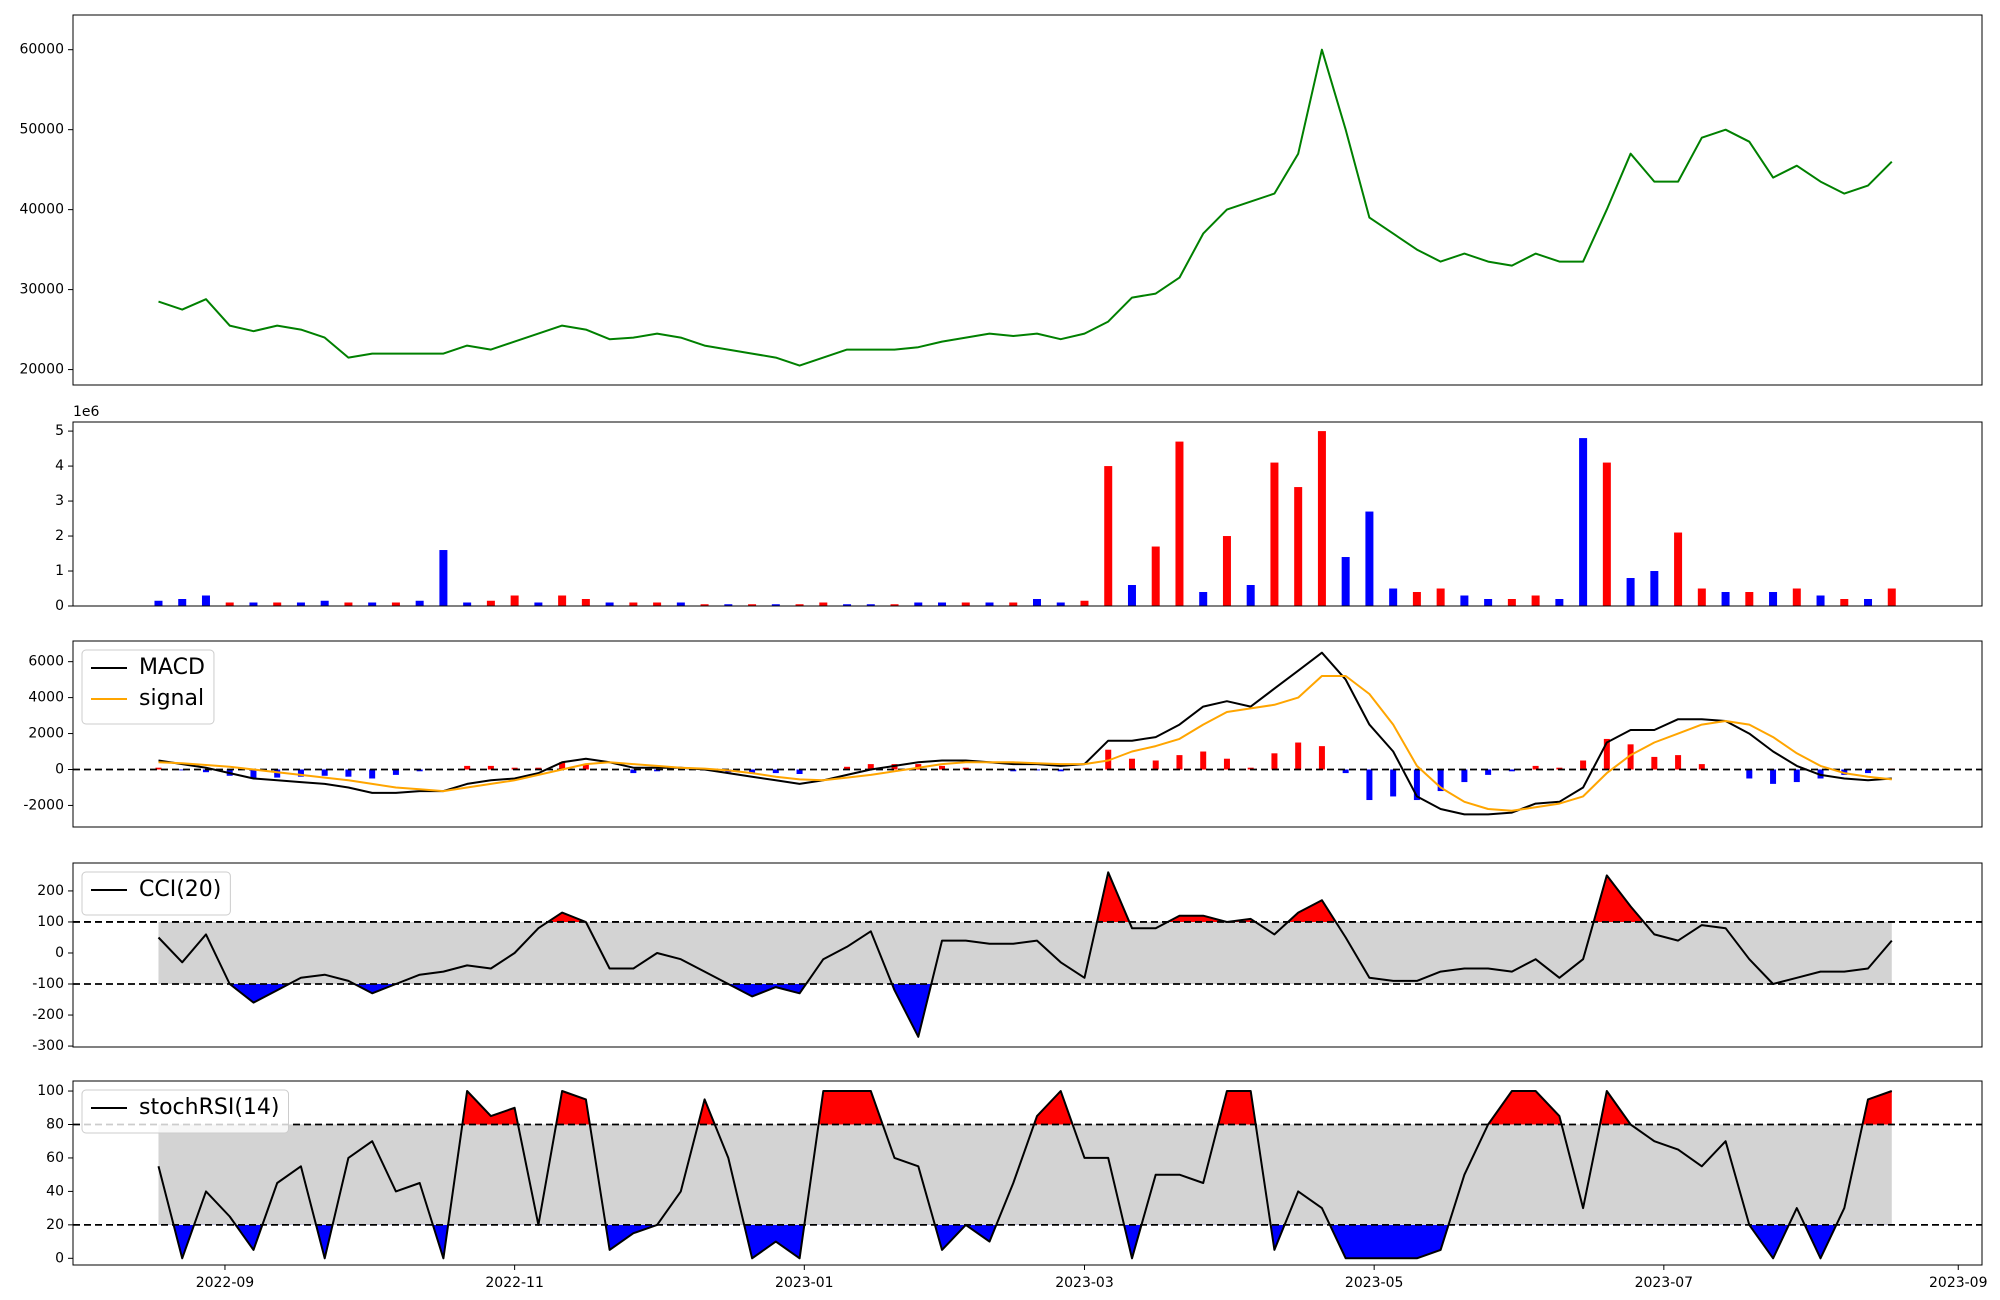 This screenshot has width=2000, height=1300. Describe the element at coordinates (171, 698) in the screenshot. I see `legend-label: signal` at that location.